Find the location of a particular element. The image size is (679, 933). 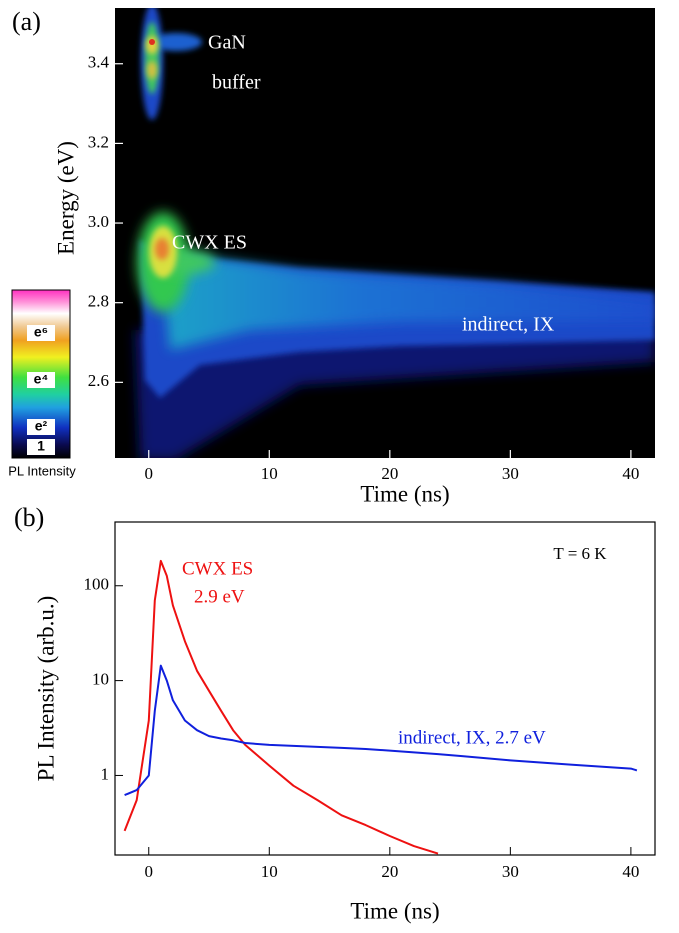

y-tick-label: 3.4 is located at coordinates (99, 62).